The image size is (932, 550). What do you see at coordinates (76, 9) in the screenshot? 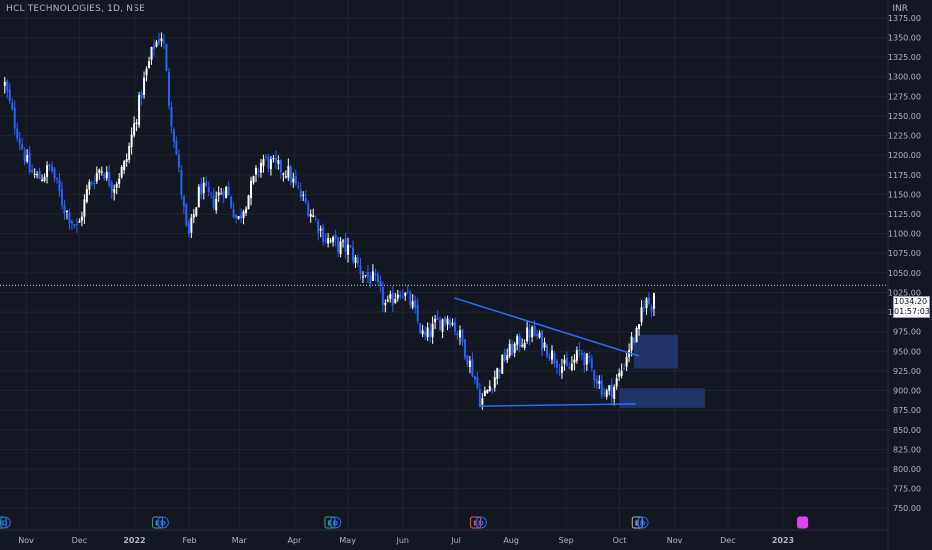
I see `symbol-title: HCL TECHNOLOGIES, 1D, NSE` at bounding box center [76, 9].